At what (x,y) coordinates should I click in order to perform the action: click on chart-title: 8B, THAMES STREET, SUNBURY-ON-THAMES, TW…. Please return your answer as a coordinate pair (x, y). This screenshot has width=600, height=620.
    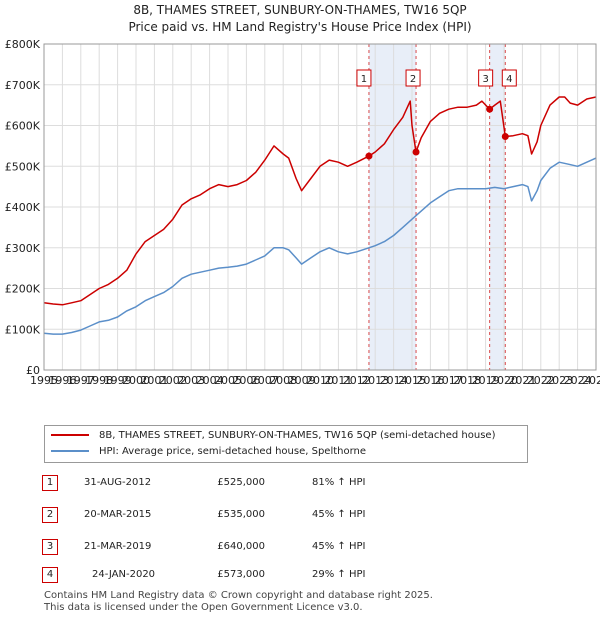
    Looking at the image, I should click on (299, 10).